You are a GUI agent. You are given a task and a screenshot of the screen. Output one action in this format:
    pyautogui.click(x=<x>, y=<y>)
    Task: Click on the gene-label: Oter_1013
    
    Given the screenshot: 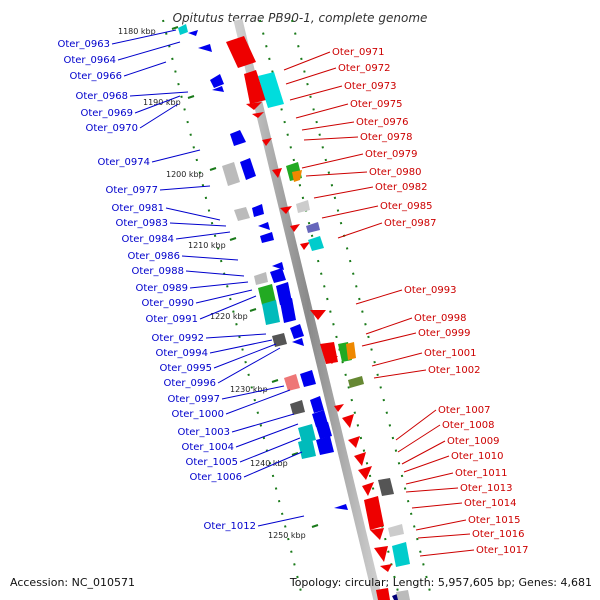 What is the action you would take?
    pyautogui.click(x=459, y=488)
    